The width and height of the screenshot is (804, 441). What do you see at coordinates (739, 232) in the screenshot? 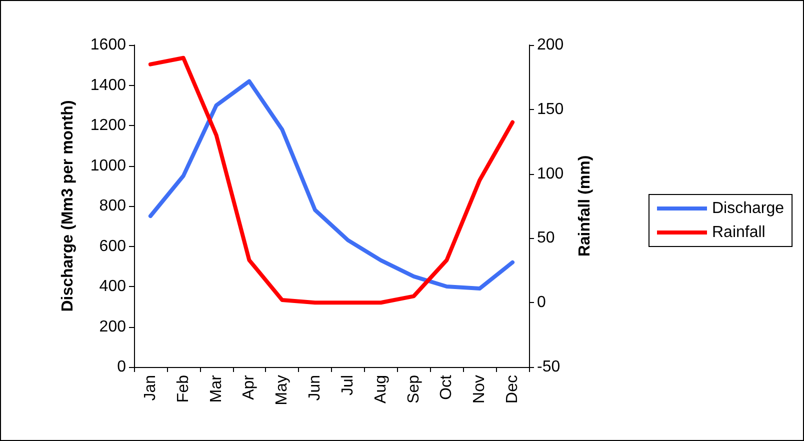
I see `legend-label: Rainfall` at bounding box center [739, 232].